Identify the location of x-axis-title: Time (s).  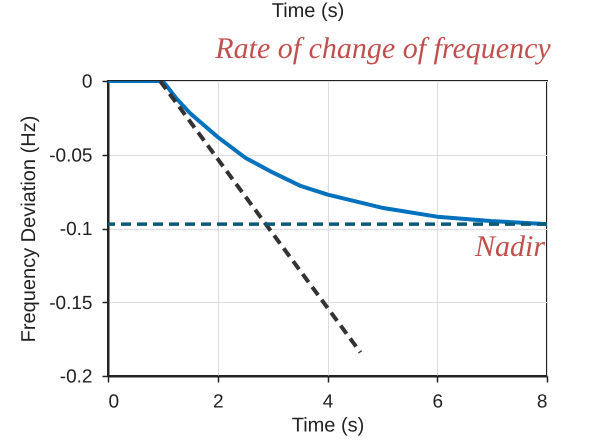
(328, 425).